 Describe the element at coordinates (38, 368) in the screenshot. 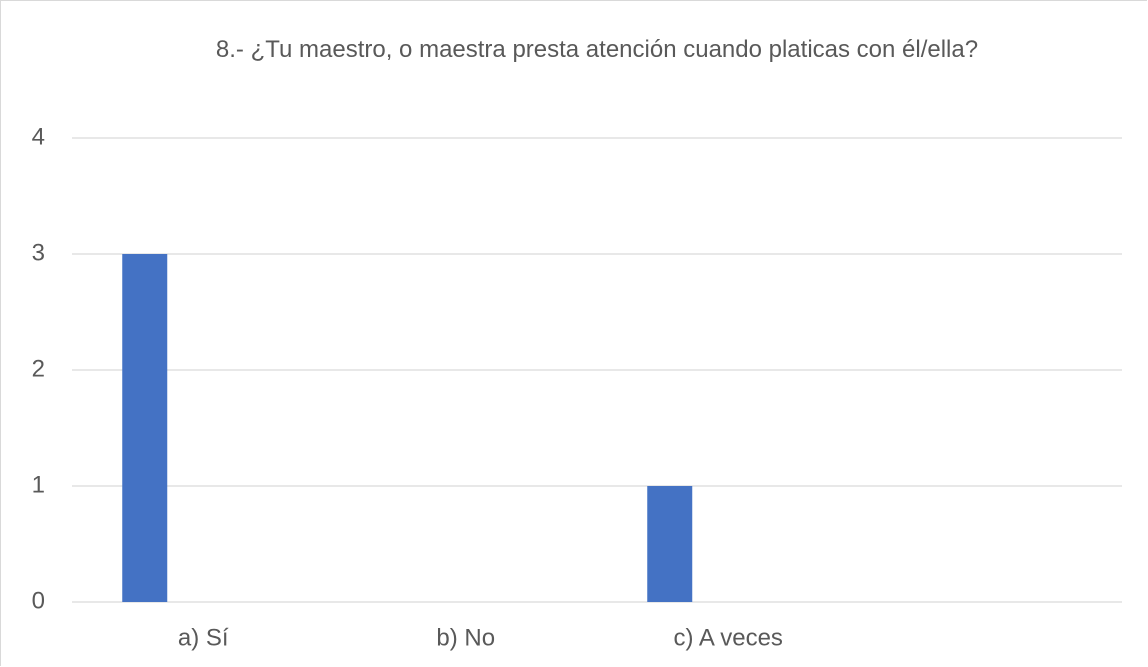

I see `y-tick-label: 2` at that location.